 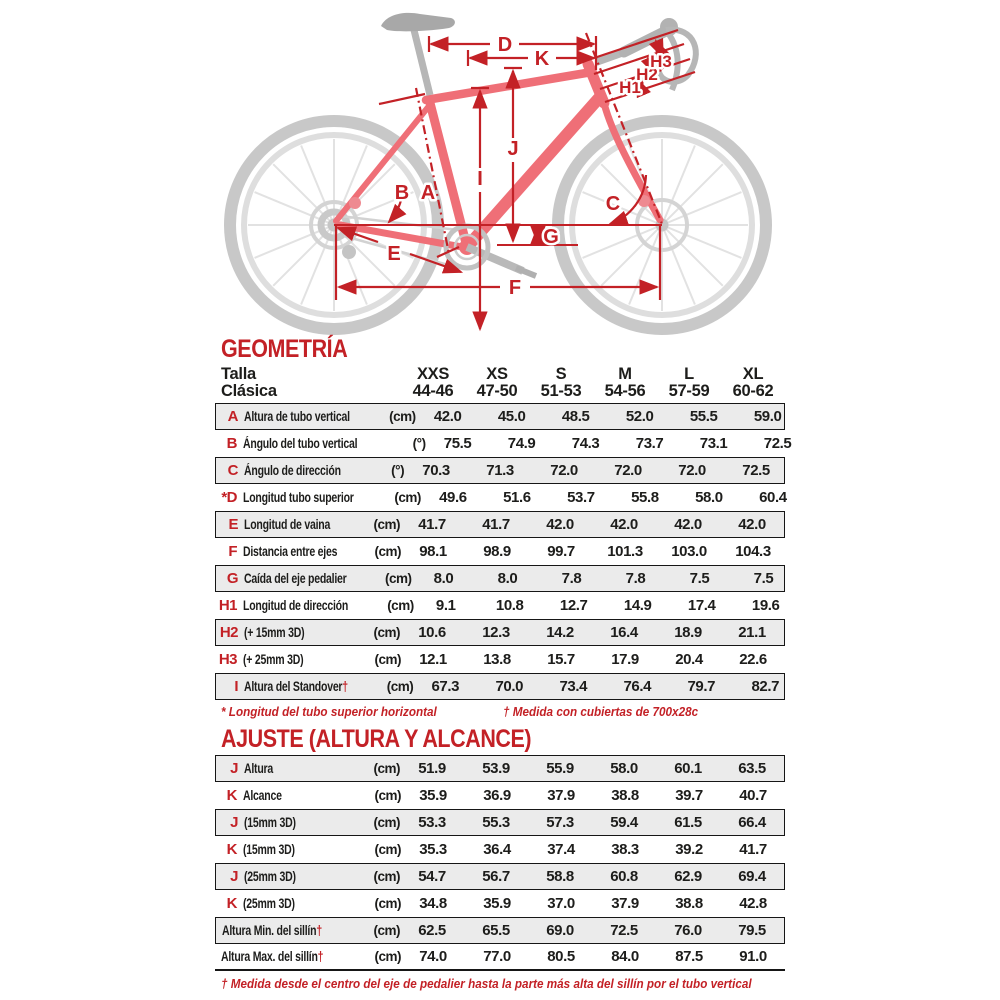 I want to click on size-col-header: M 54-56, so click(x=625, y=382).